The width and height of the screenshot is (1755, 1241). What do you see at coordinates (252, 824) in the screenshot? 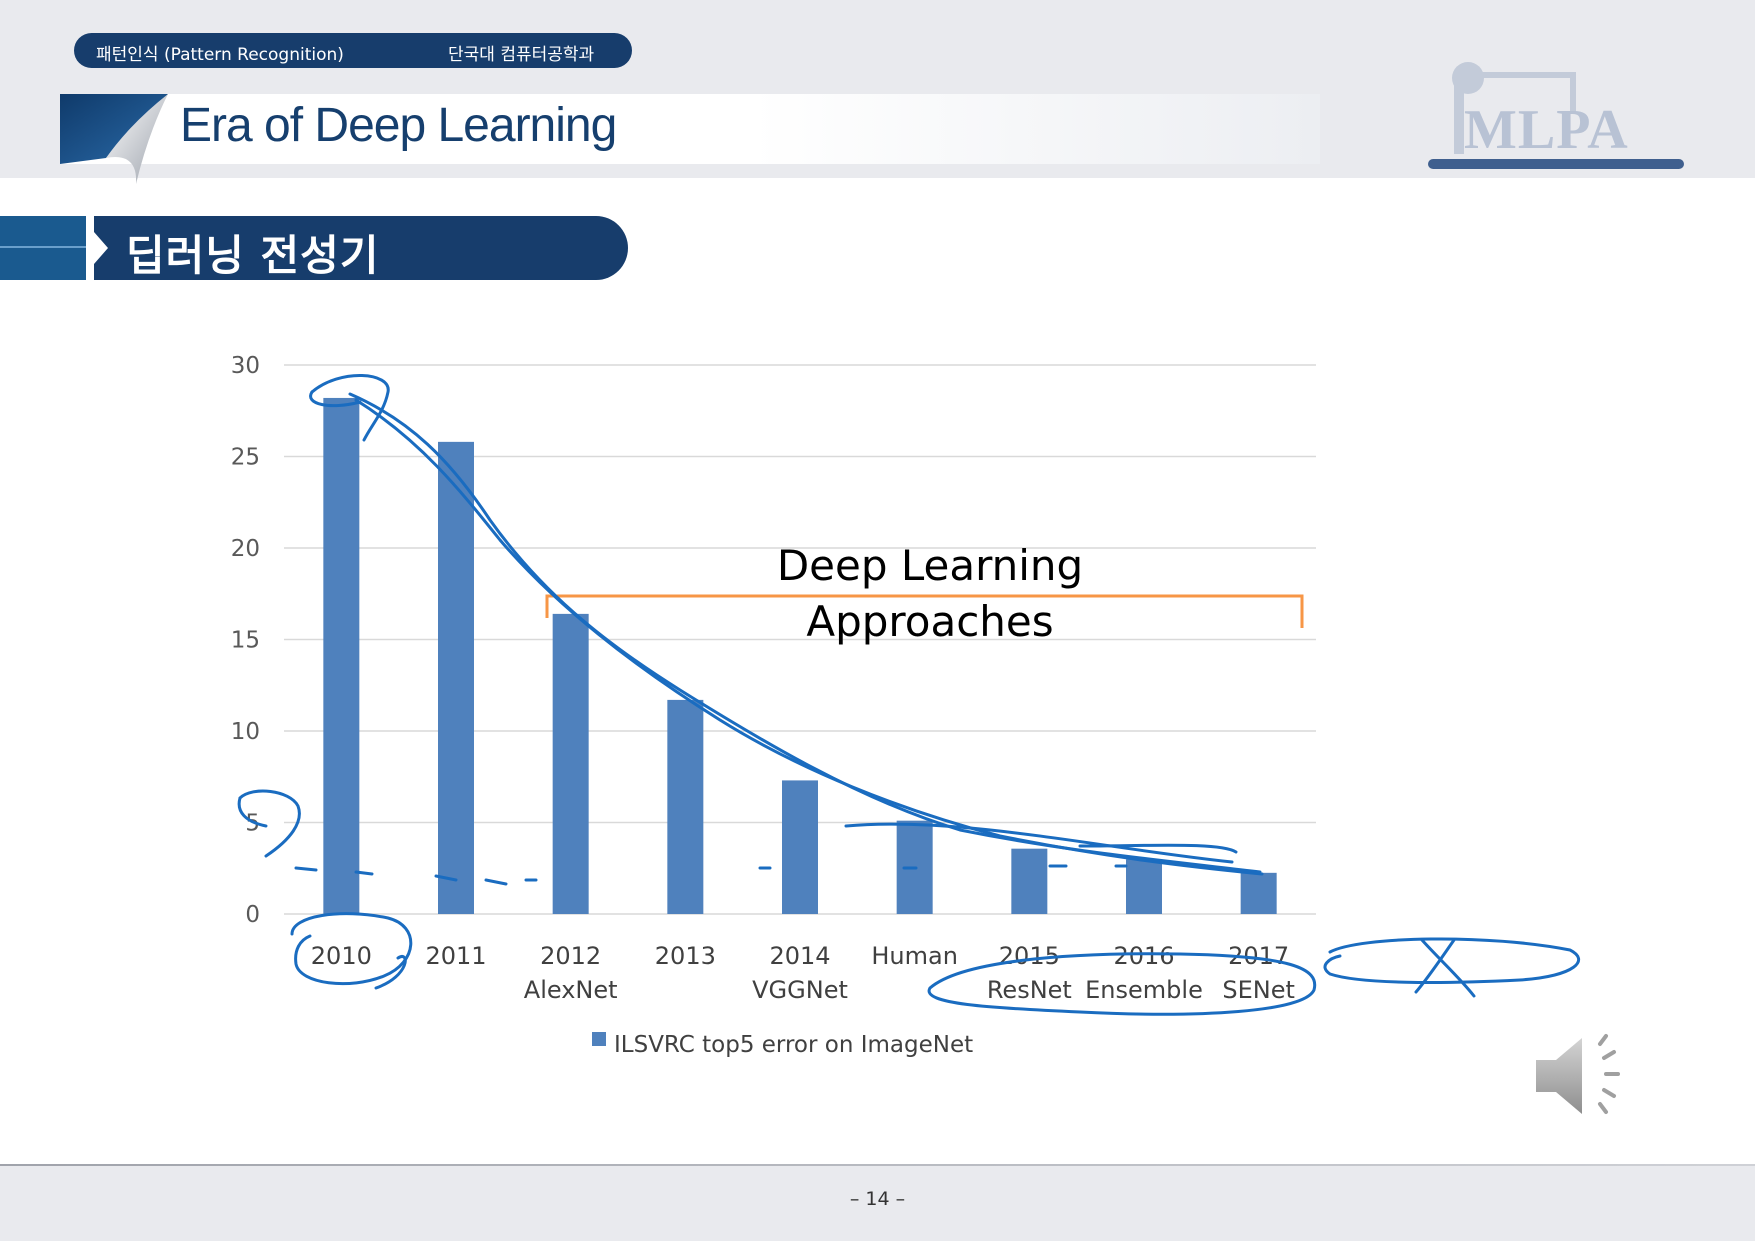
I see `y-tick-label: 5` at bounding box center [252, 824].